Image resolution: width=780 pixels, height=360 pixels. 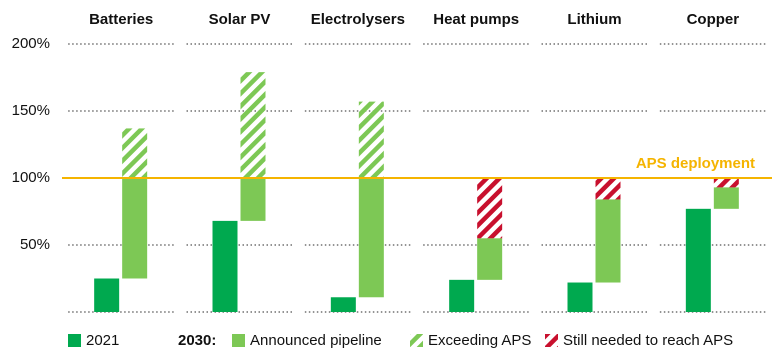 What do you see at coordinates (121, 19) in the screenshot?
I see `panel-title: Batteries` at bounding box center [121, 19].